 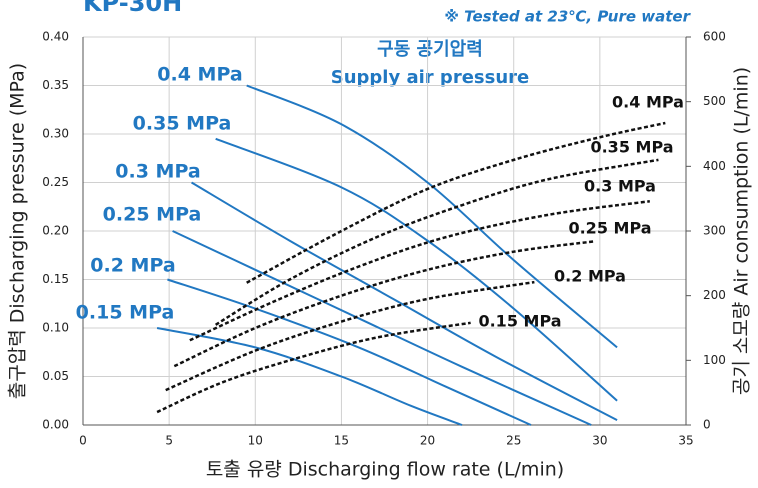 I want to click on y2-tick-label: 600, so click(x=714, y=37).